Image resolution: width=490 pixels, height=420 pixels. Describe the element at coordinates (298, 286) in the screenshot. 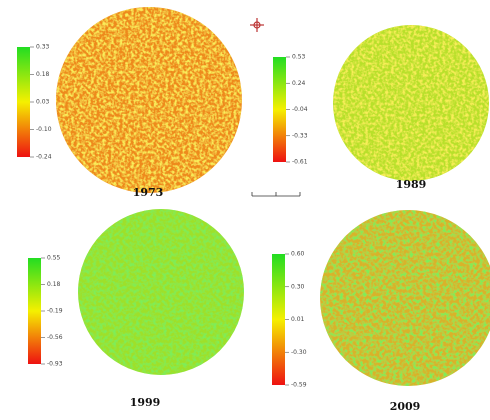

I see `colorbar-label: 0.30` at that location.